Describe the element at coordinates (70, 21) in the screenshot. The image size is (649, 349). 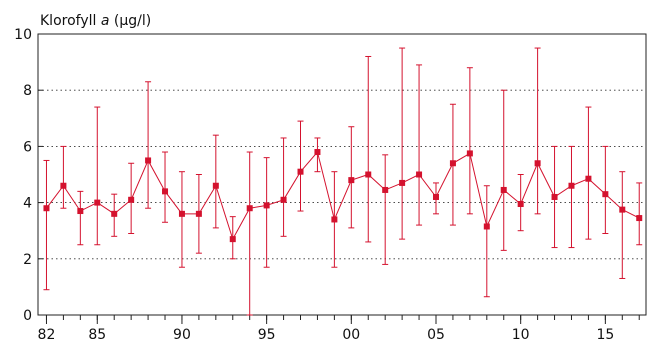
I see `title-prefix: Klorofyll` at that location.